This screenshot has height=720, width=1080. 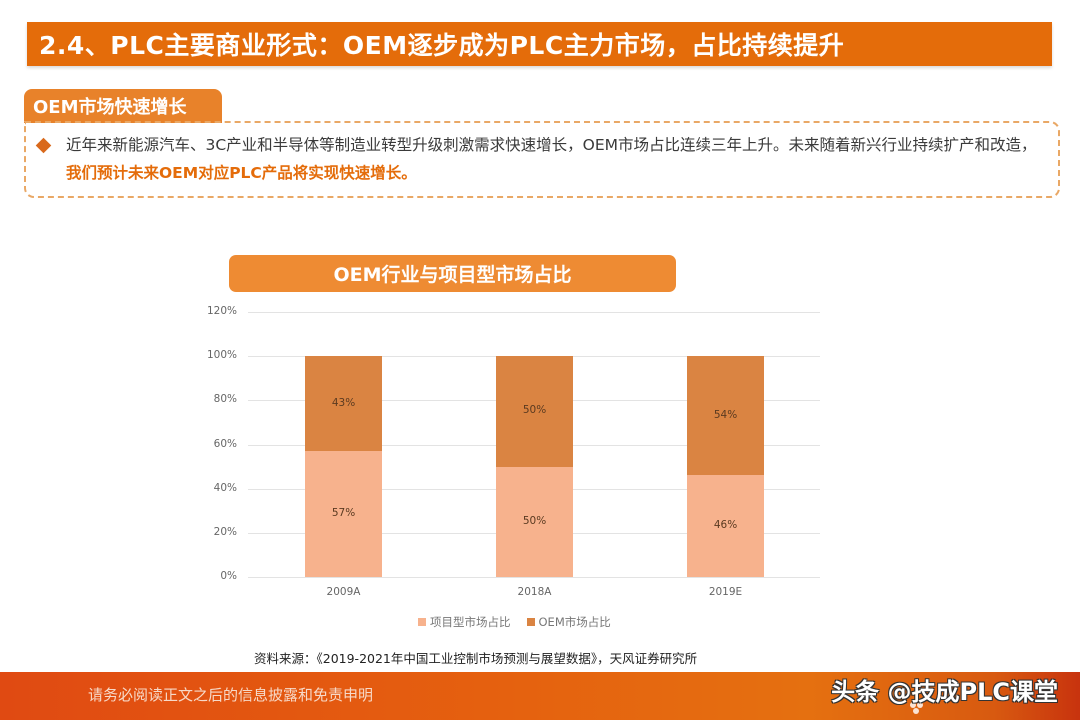 I want to click on source-note: 资料来源：《2019-2021年中国工业控制市场预测与展望数据》，天风证券研究所, so click(x=476, y=658).